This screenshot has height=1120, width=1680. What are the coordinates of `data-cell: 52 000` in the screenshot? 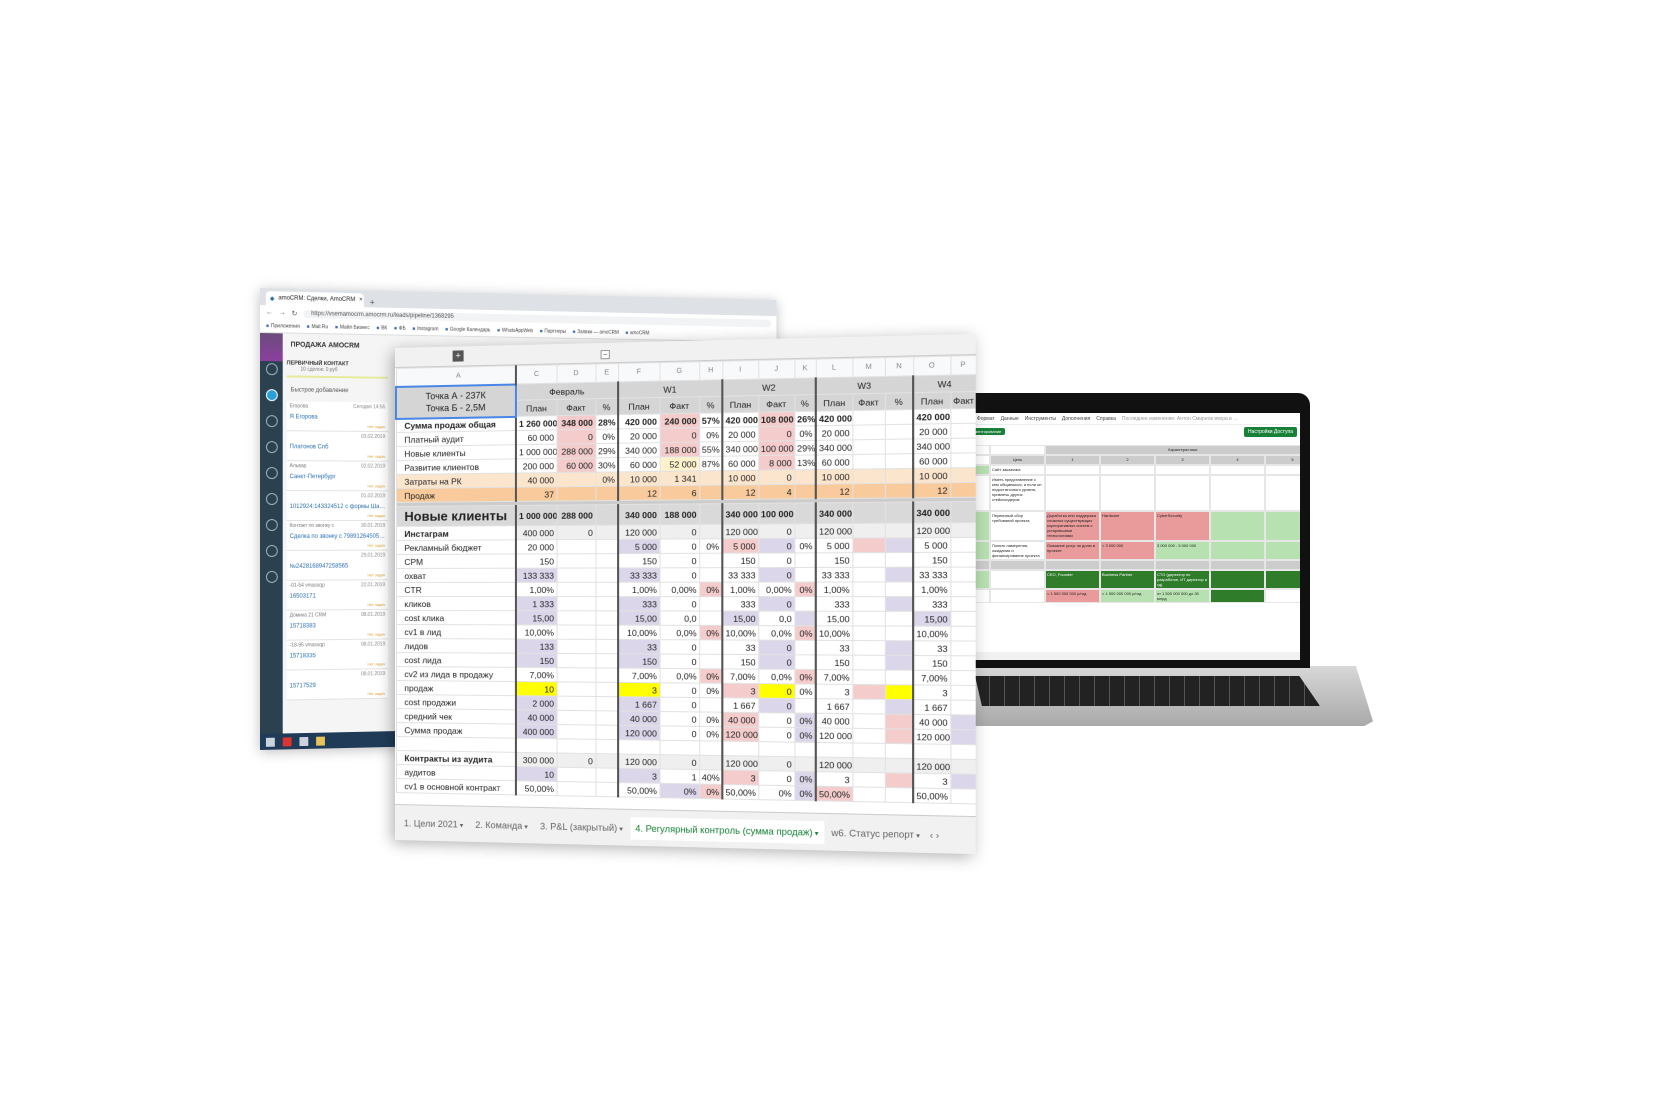 It's located at (679, 464).